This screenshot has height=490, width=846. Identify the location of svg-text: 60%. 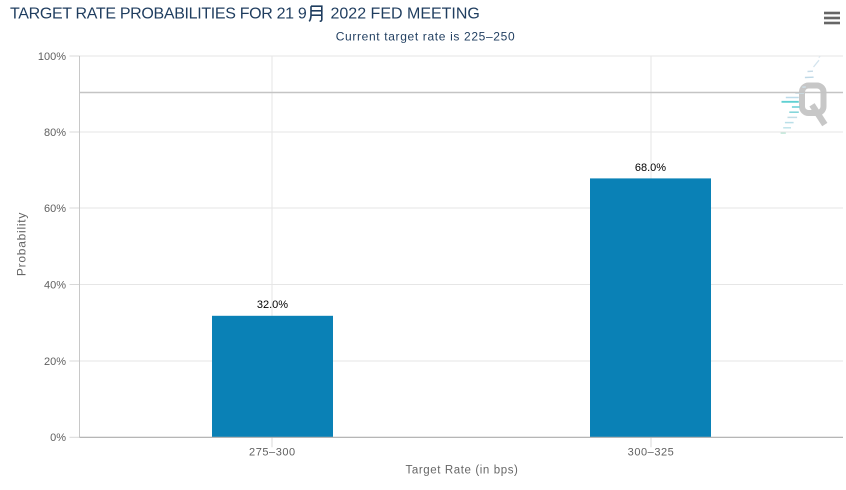
(55, 209).